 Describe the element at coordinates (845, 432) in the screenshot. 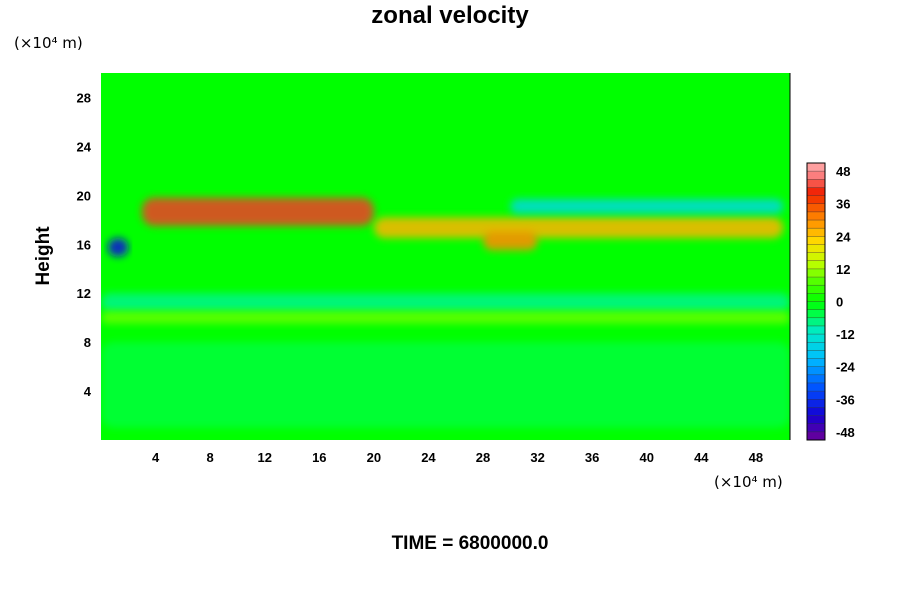

I see `colorbar-tick-label: -48` at that location.